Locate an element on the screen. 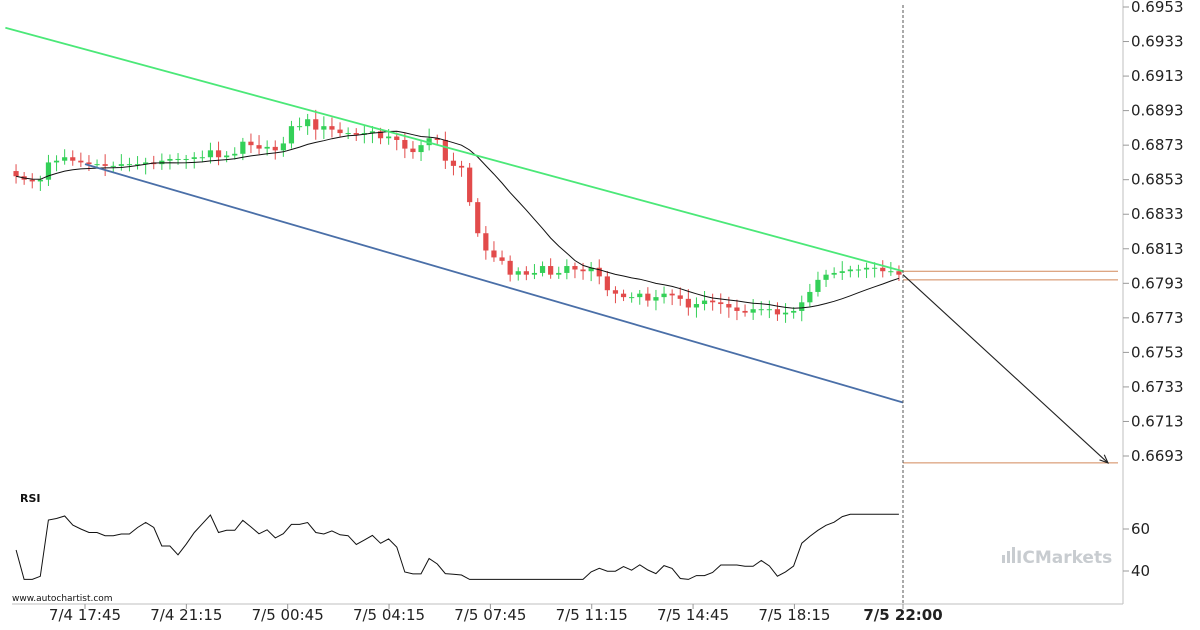  price-tick-label: 0.6753 is located at coordinates (1157, 352).